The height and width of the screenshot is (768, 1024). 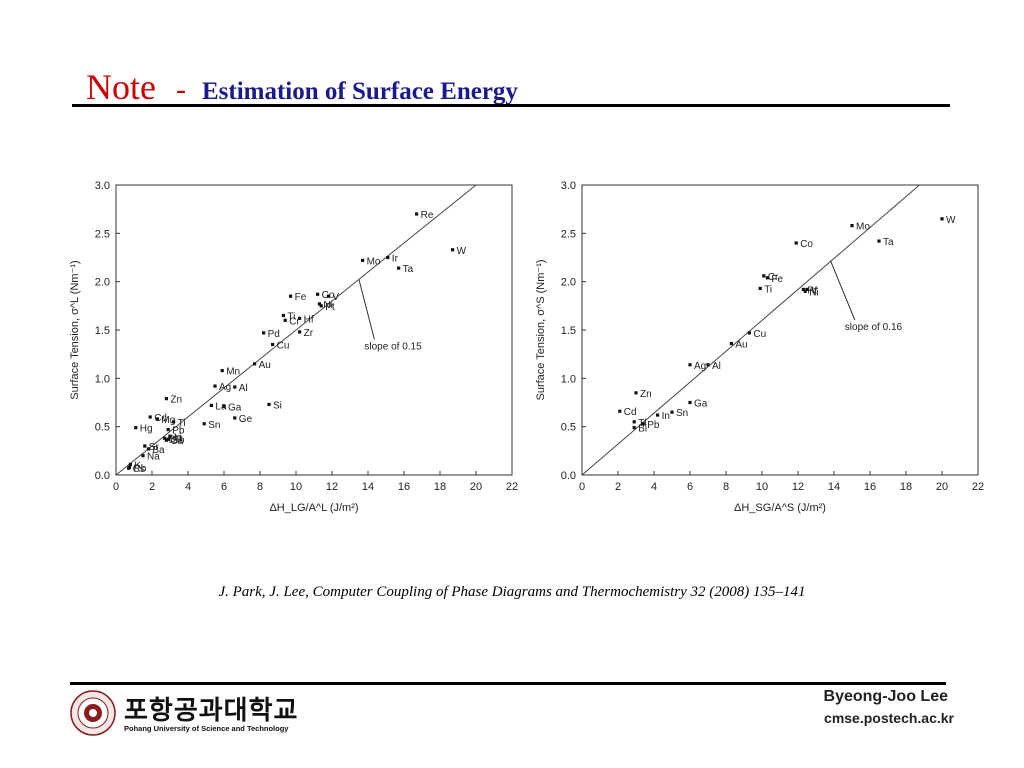 What do you see at coordinates (568, 379) in the screenshot?
I see `solid-y-tick-label: 1.0` at bounding box center [568, 379].